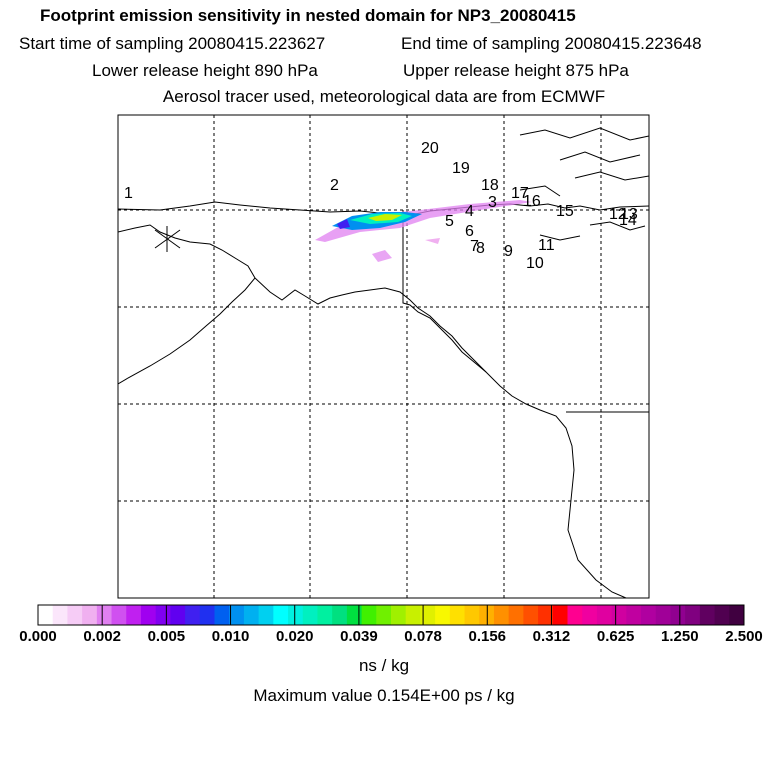 Image resolution: width=768 pixels, height=768 pixels. What do you see at coordinates (744, 636) in the screenshot?
I see `colorbar-tick-label: 2.500` at bounding box center [744, 636].